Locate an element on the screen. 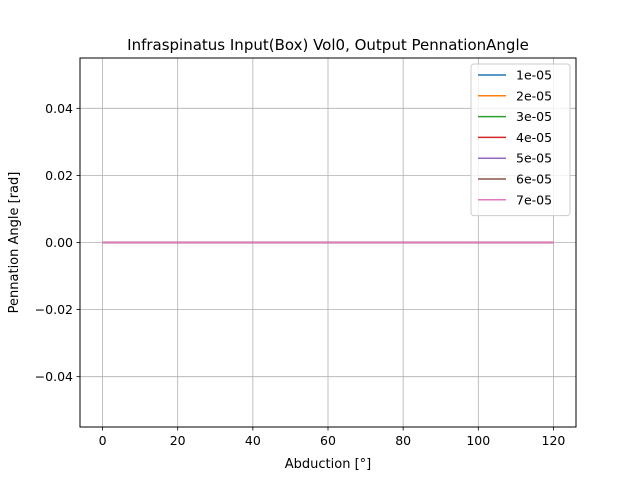 The image size is (640, 480). x-axis-label: Abduction [°] is located at coordinates (328, 464).